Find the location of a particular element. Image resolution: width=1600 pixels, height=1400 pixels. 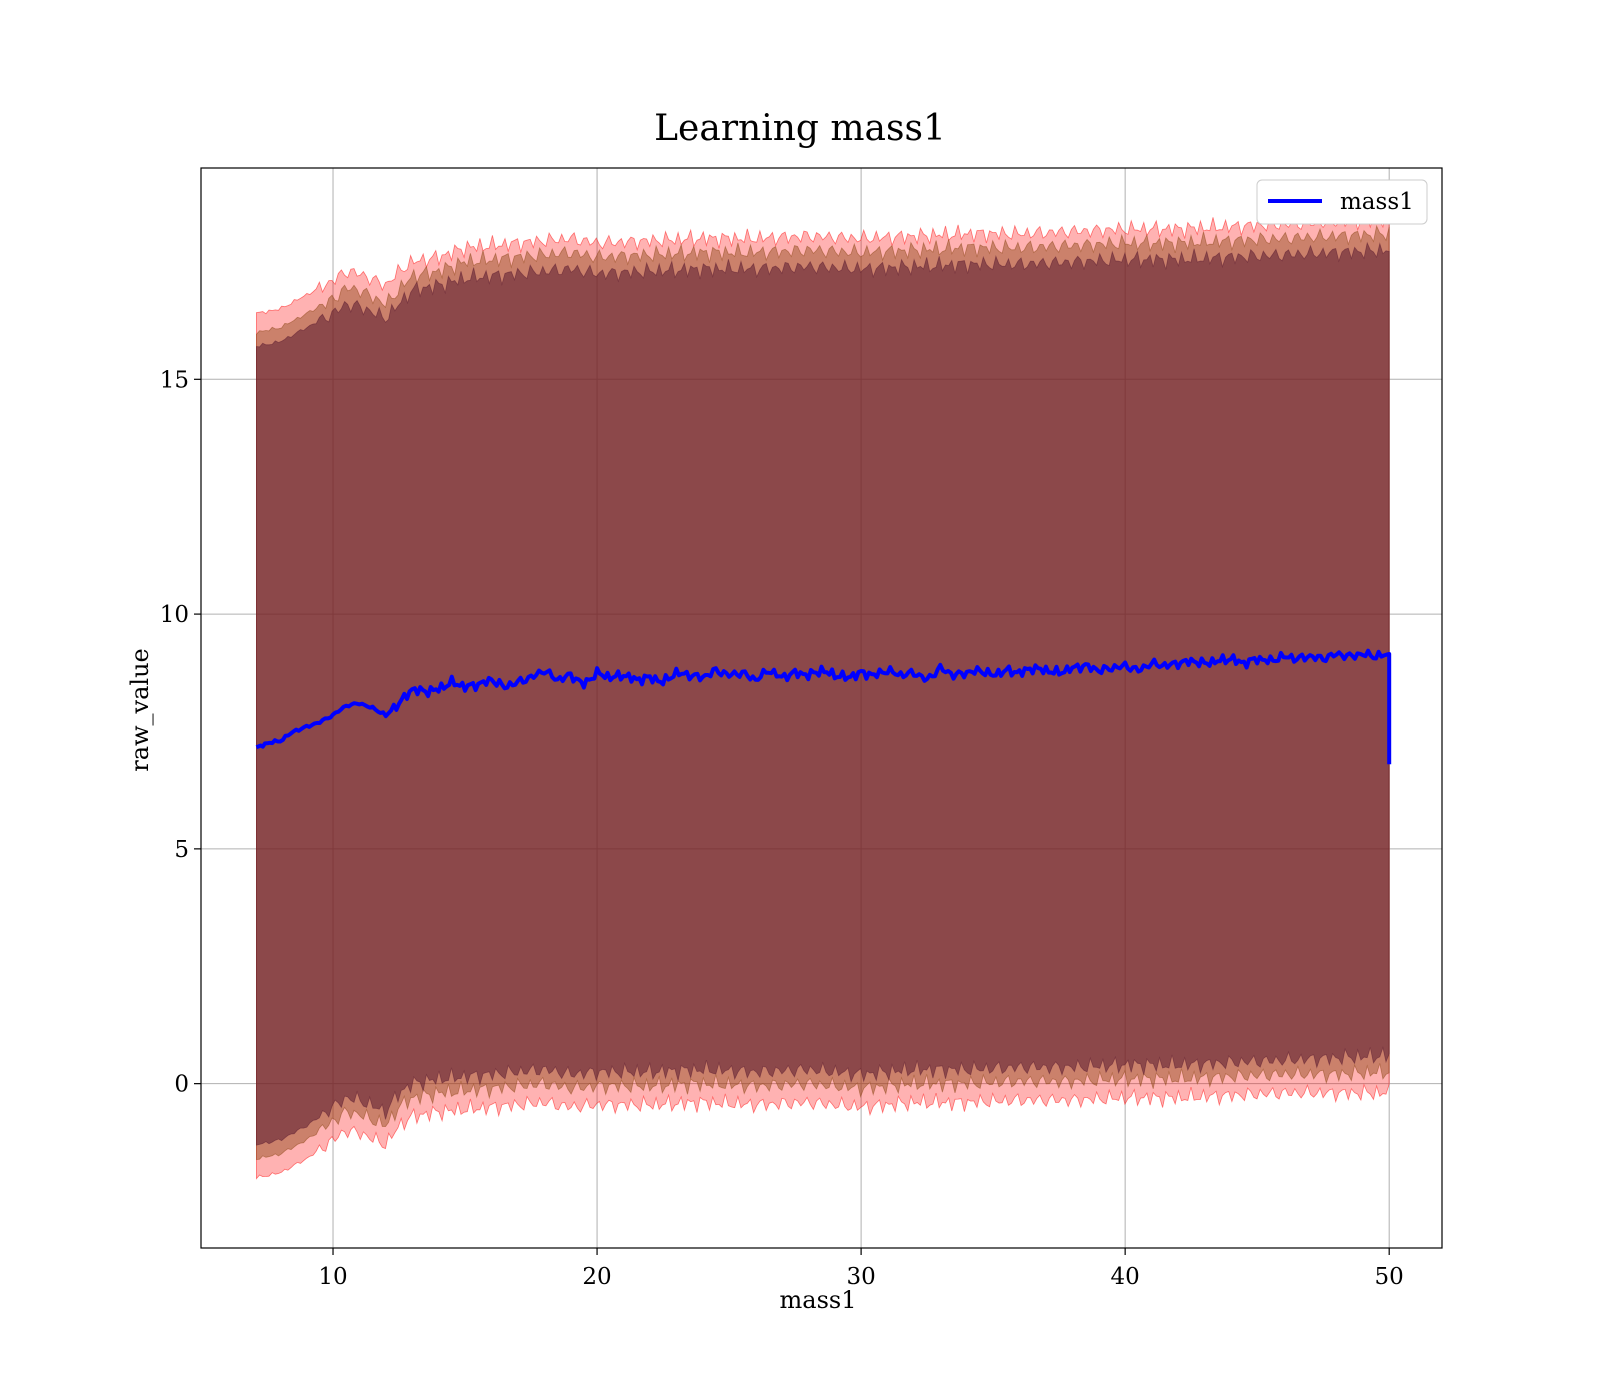

y-tick-label: 15 is located at coordinates (174, 380).